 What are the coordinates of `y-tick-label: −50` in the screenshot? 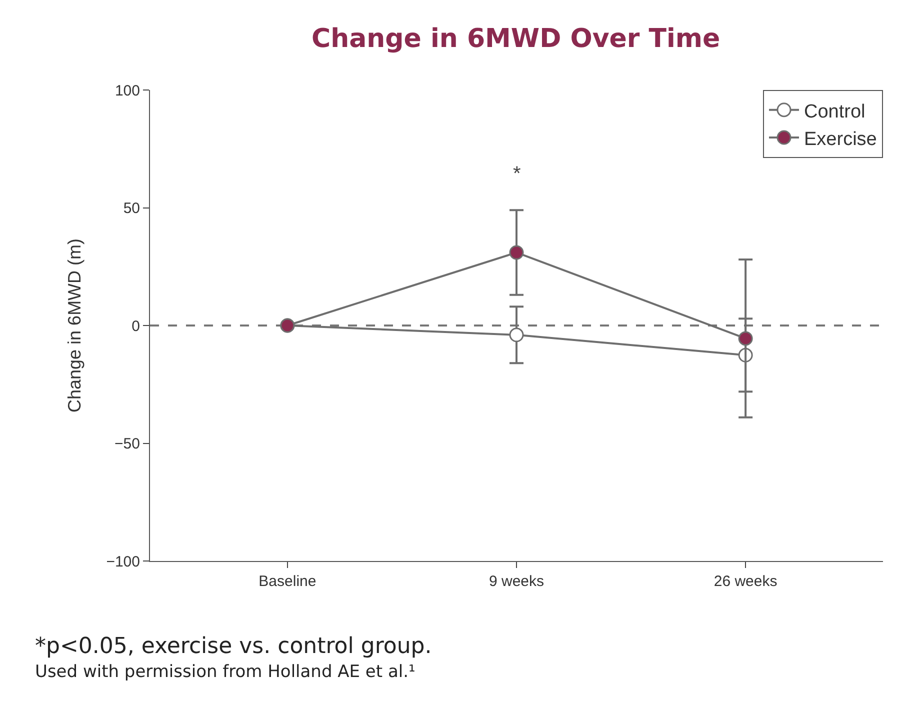 It's located at (127, 444).